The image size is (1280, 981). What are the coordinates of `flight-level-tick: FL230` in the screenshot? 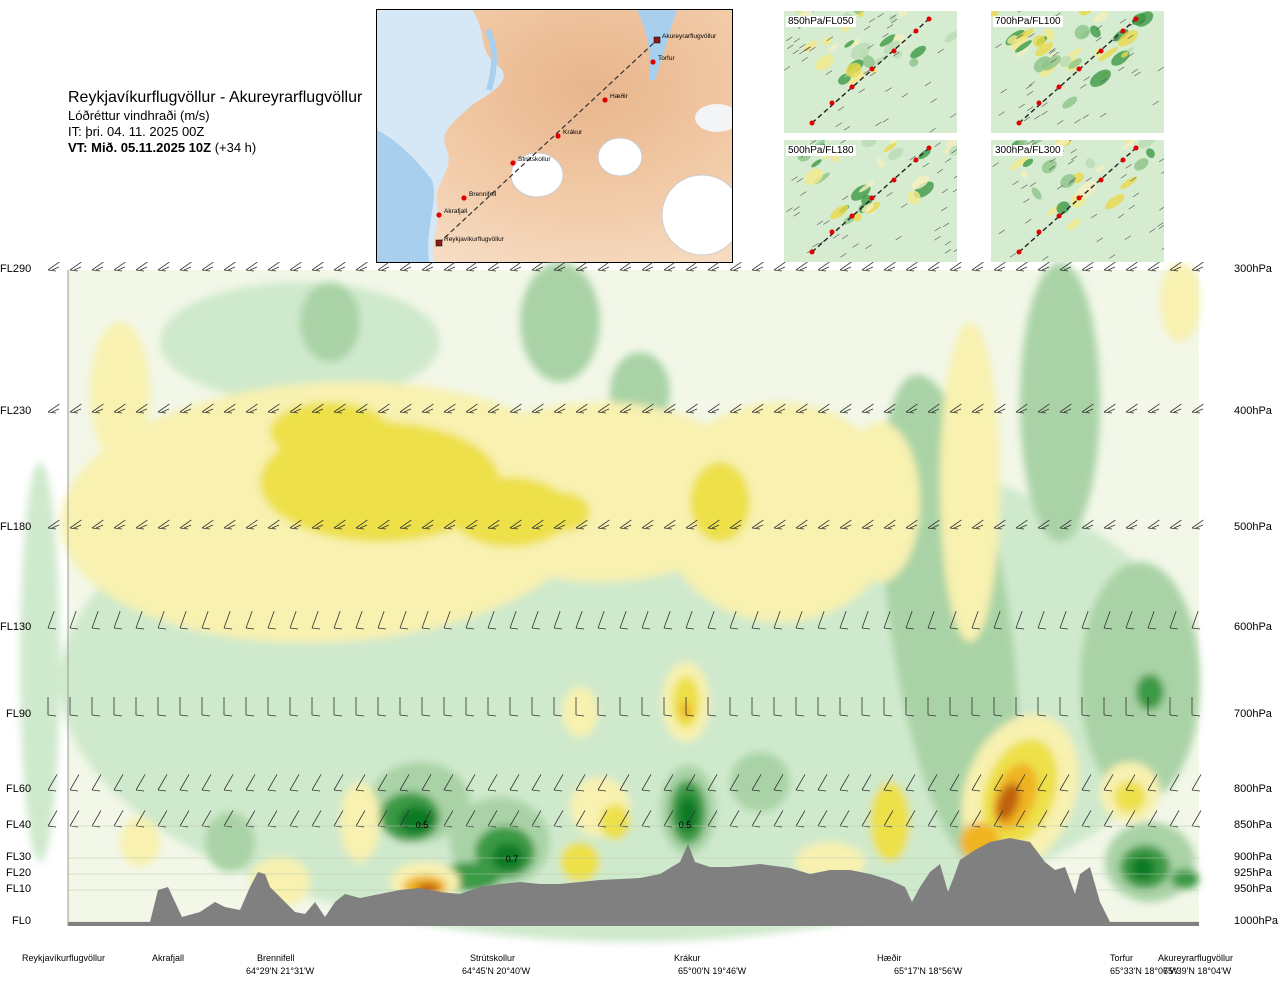 It's located at (16, 411).